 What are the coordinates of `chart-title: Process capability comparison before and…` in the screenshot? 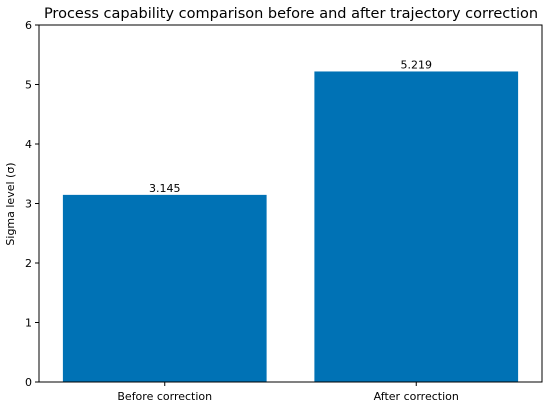 It's located at (291, 14).